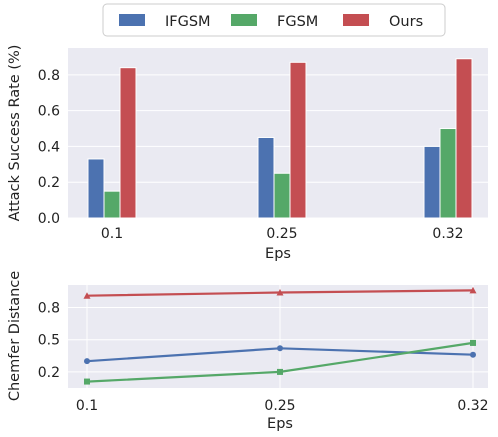 Image resolution: width=498 pixels, height=437 pixels. Describe the element at coordinates (473, 342) in the screenshot. I see `marker-fgsm-0.32` at that location.